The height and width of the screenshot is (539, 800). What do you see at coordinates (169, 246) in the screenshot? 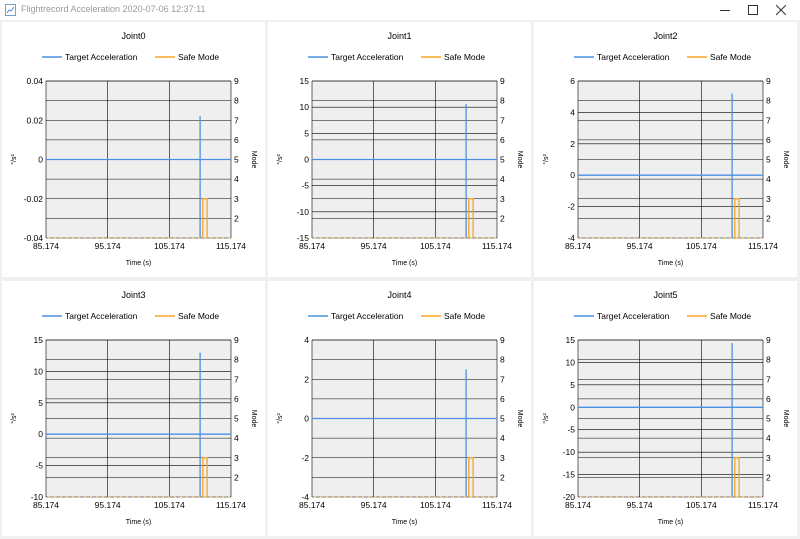
I see `x-tick-label: 105.174` at bounding box center [169, 246].